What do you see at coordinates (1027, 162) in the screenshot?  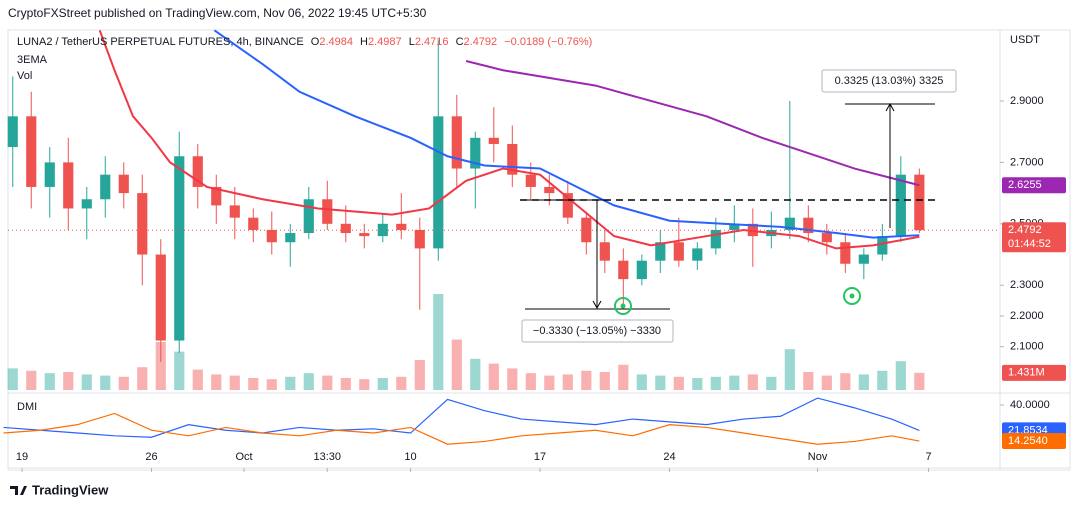 I see `y-tick-label: 2.7000` at bounding box center [1027, 162].